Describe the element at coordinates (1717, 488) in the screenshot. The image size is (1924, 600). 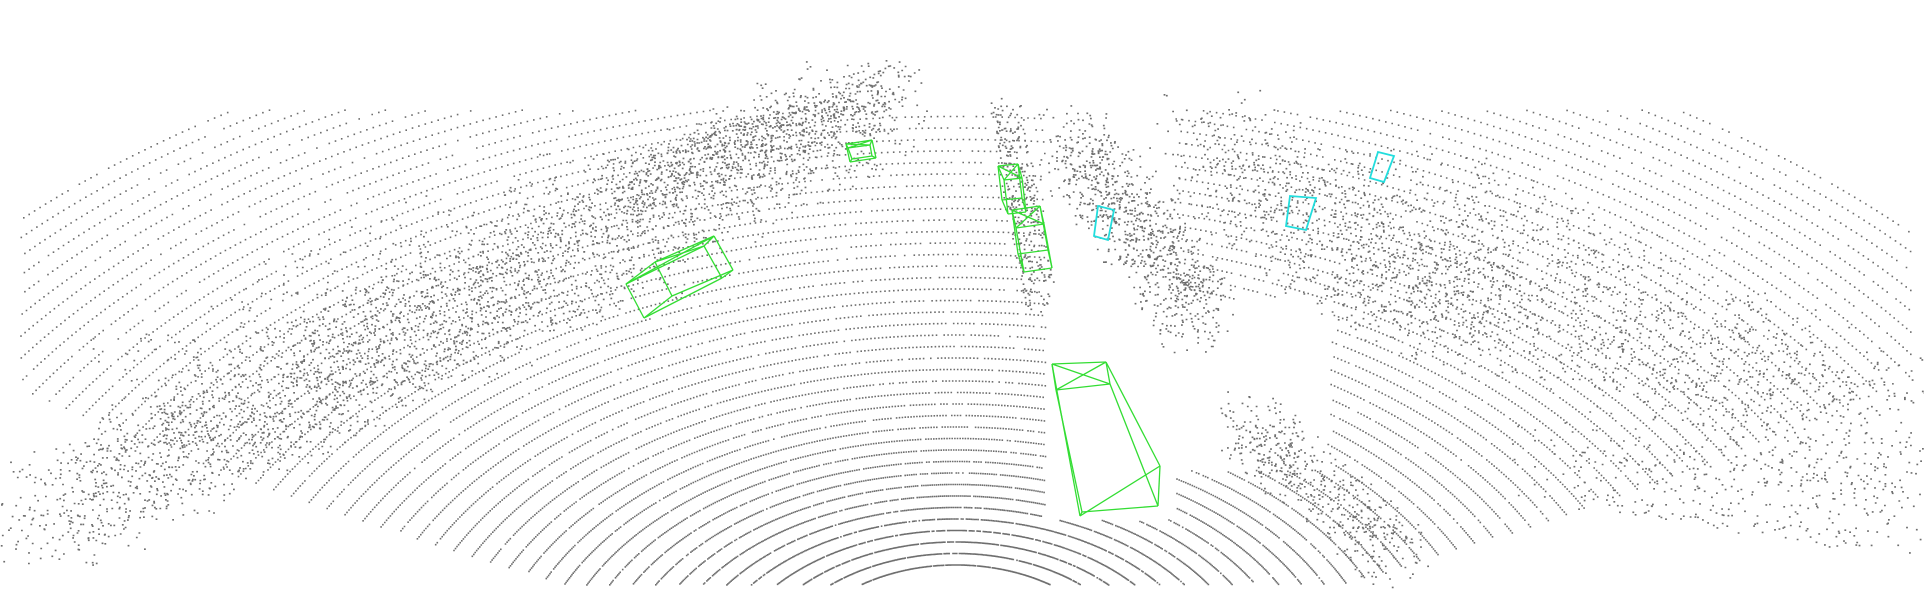
I see `bottom-right-points` at that location.